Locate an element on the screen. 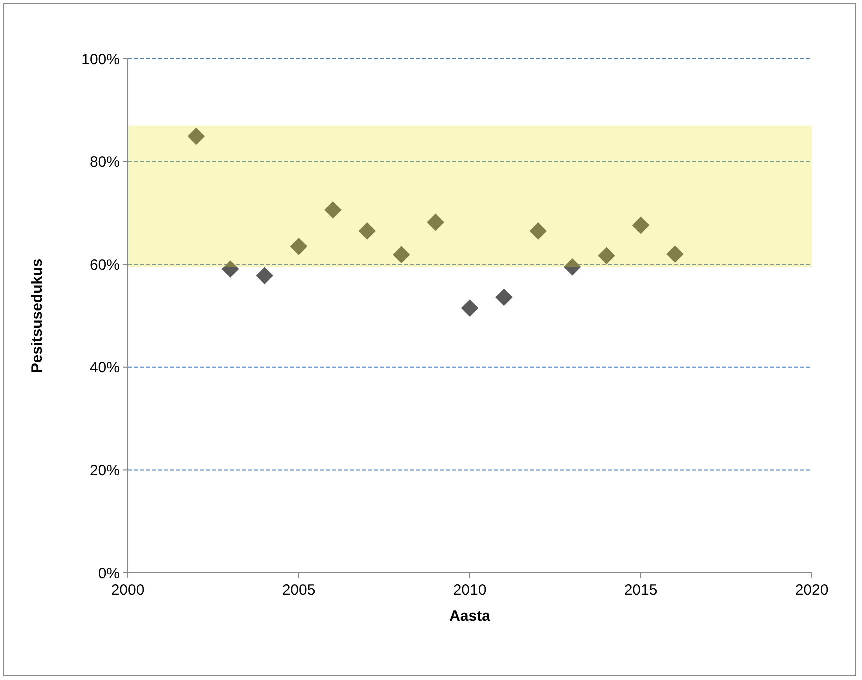 This screenshot has height=680, width=862. x-tick-label: 2010 is located at coordinates (470, 590).